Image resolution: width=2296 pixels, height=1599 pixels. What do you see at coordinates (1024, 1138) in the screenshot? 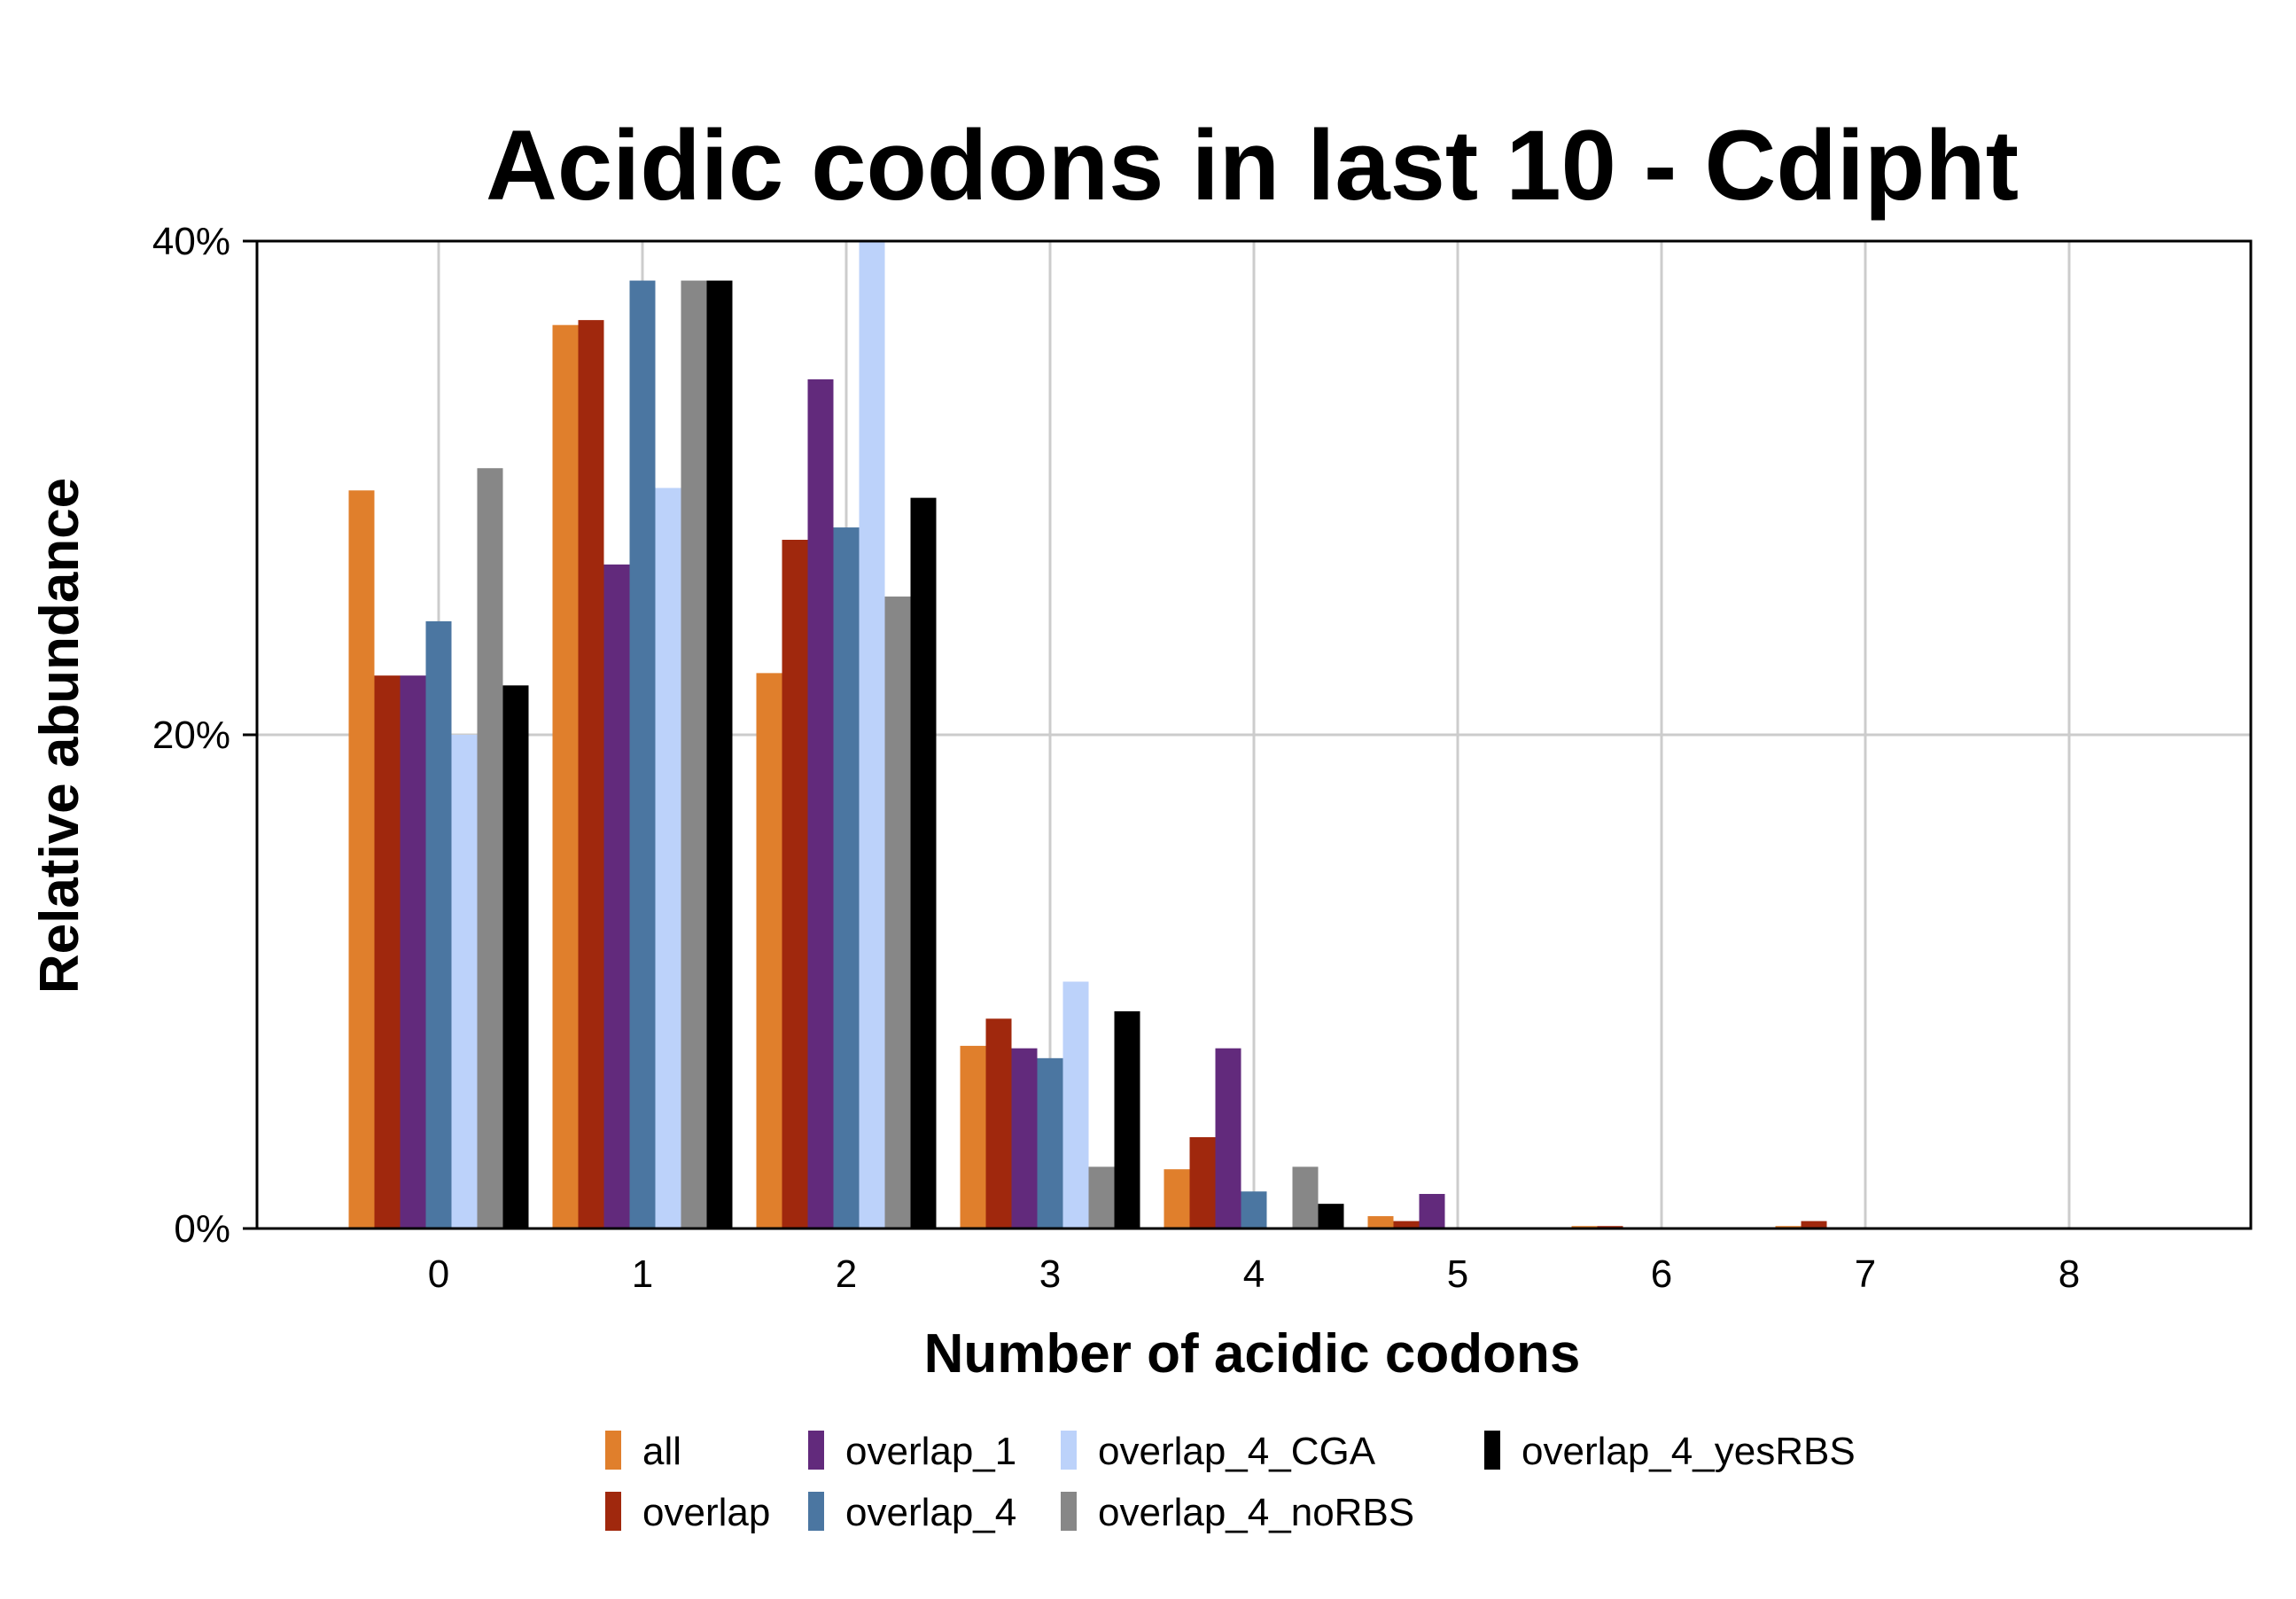
I see `bar-overlap_1-3: overlap_1 (3): 7.3%` at bounding box center [1024, 1138].